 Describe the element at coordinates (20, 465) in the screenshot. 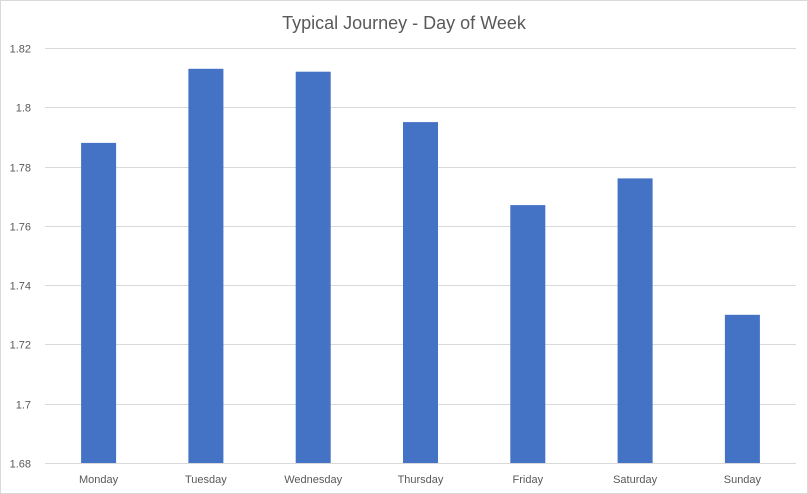

I see `y-tick-label: 1.68` at that location.